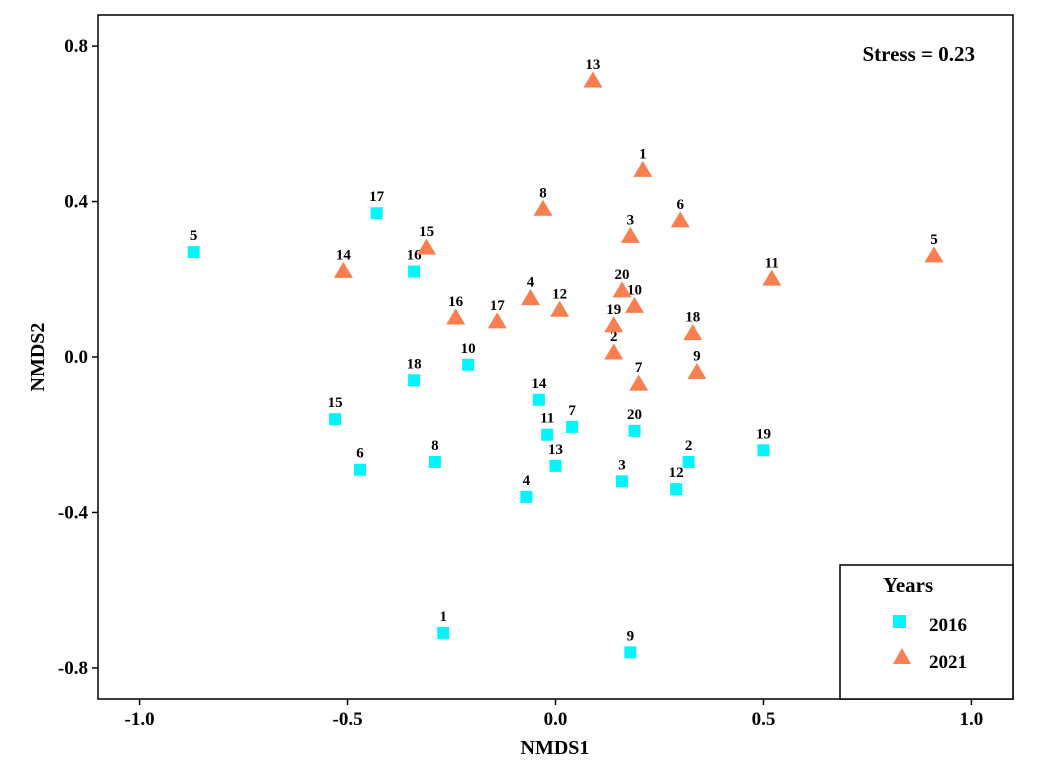 This screenshot has width=1038, height=776. What do you see at coordinates (73, 668) in the screenshot?
I see `y-tick-label: -0.8` at bounding box center [73, 668].